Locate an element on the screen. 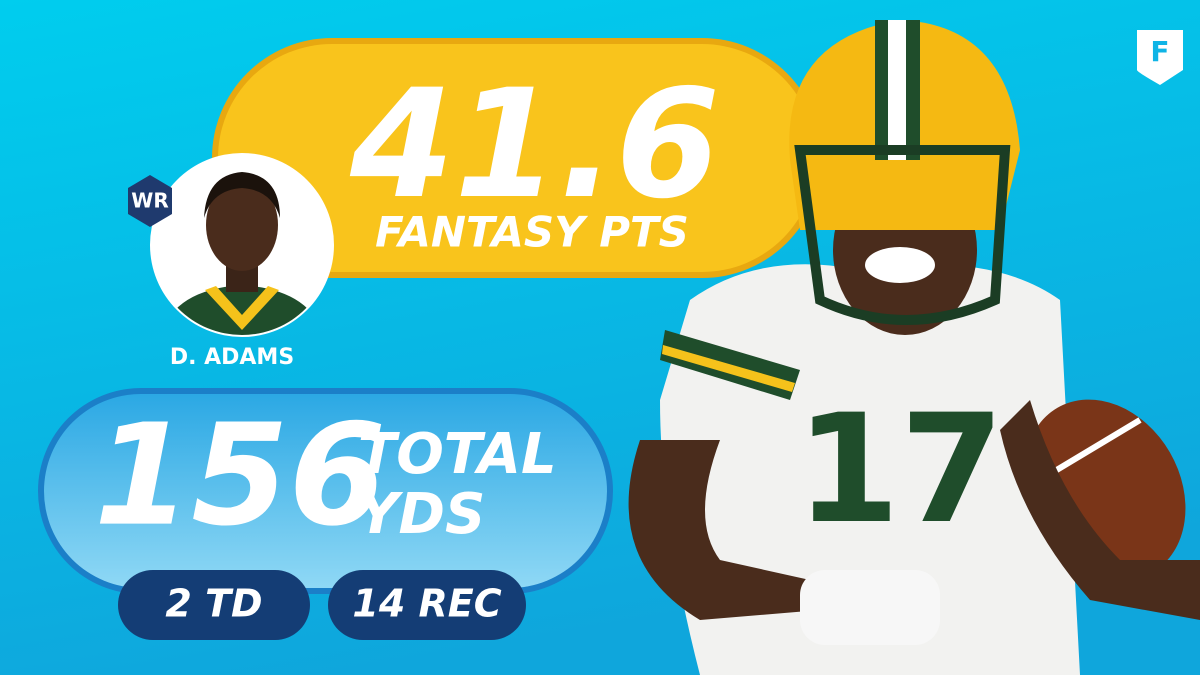 The image size is (1200, 675). yards-label-bottom: YDS is located at coordinates (421, 514).